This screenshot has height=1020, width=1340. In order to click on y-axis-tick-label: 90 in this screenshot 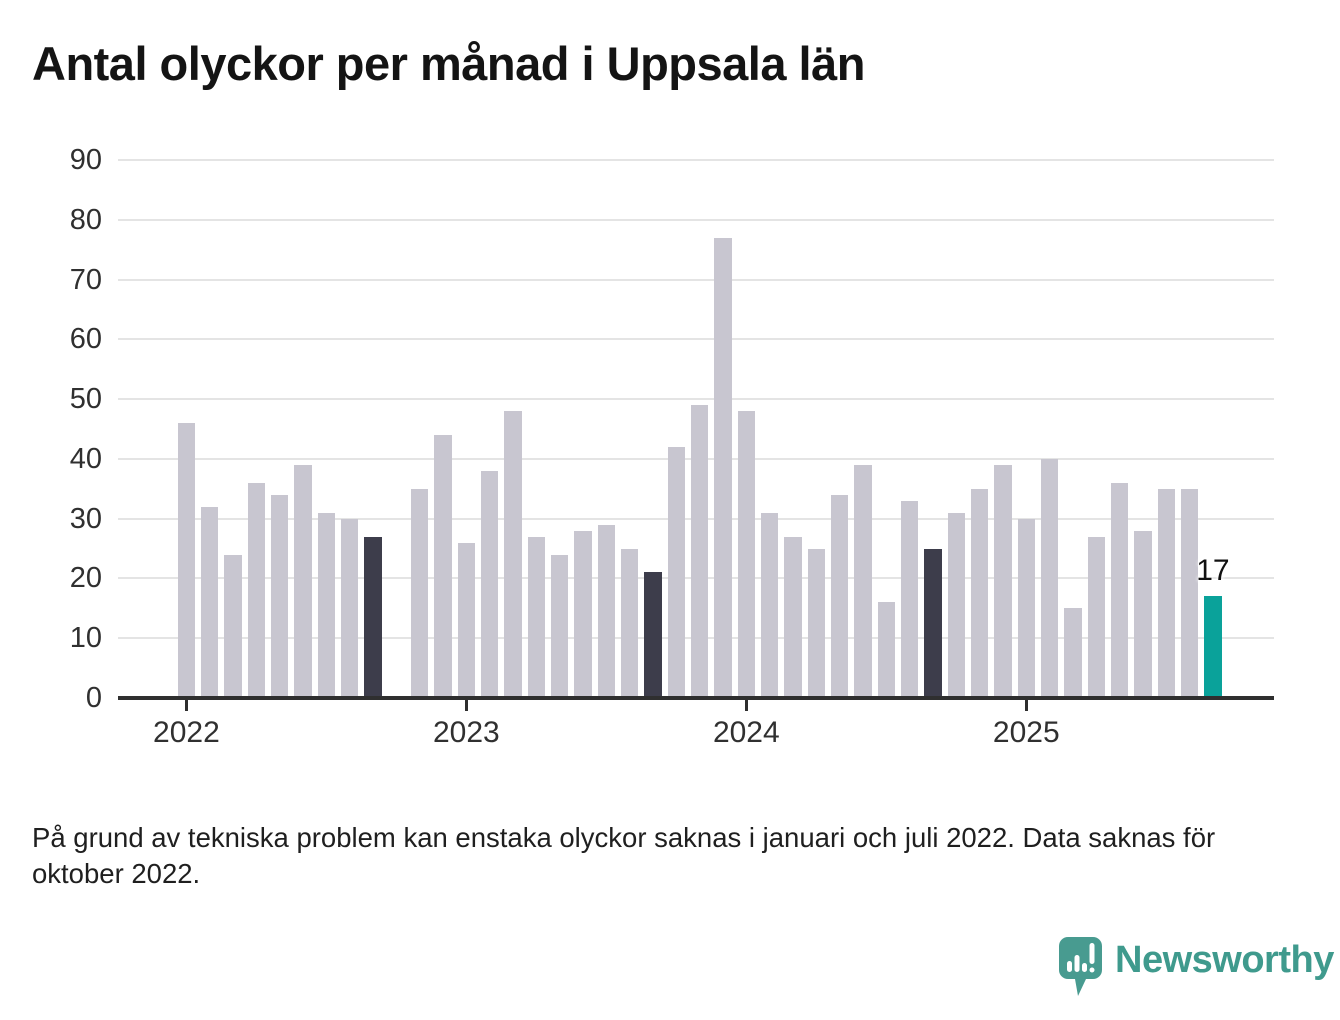, I will do `click(85, 160)`.